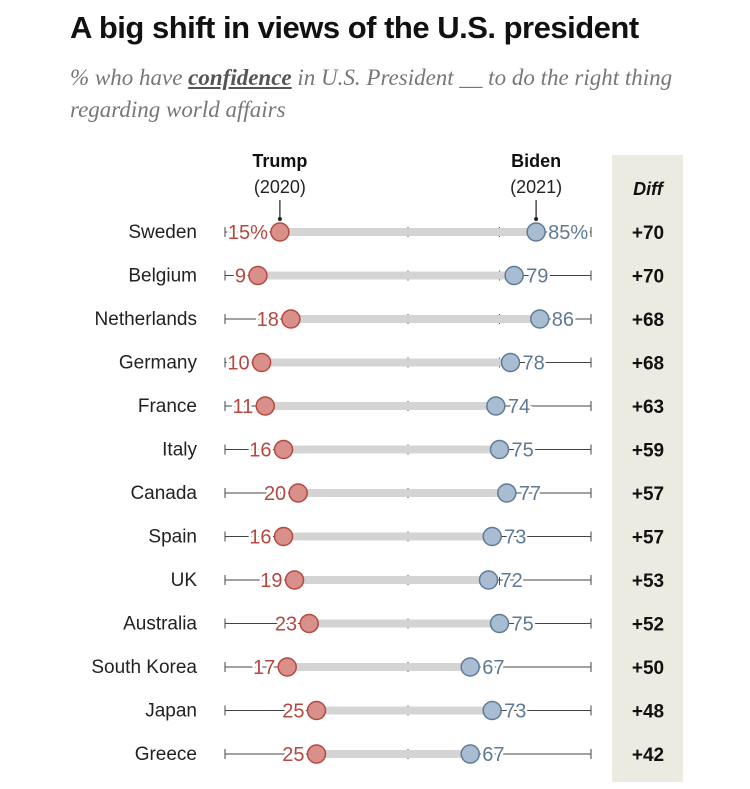 This screenshot has width=750, height=789. Describe the element at coordinates (286, 625) in the screenshot. I see `trump-value-label: 23` at that location.